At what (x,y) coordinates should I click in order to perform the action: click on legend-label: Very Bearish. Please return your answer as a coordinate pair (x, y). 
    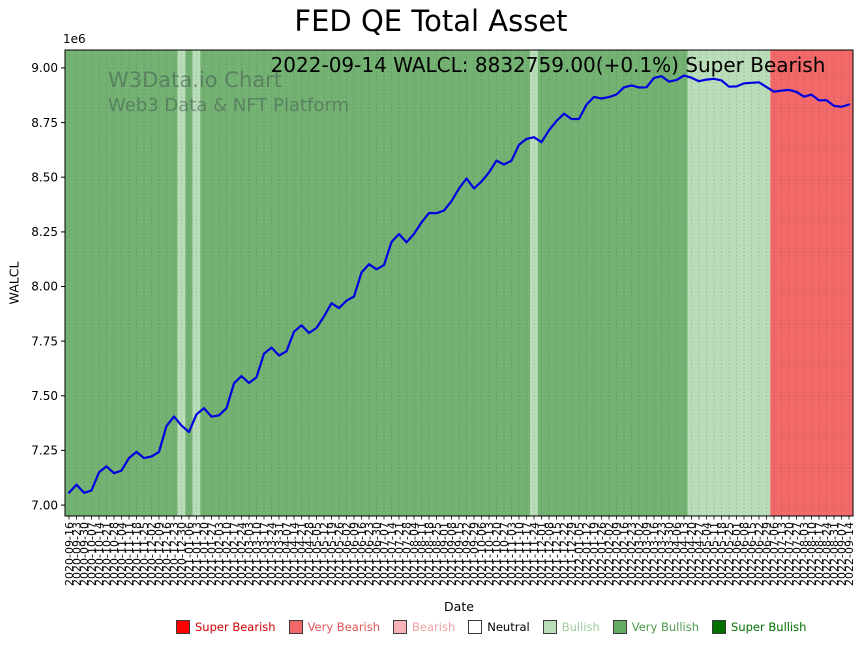
    Looking at the image, I should click on (344, 627).